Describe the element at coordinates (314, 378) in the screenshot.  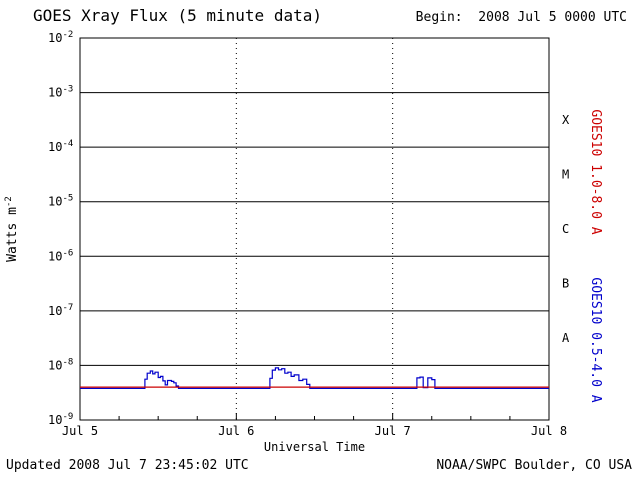
I see `series-goes10-0.5-4.0-a` at that location.